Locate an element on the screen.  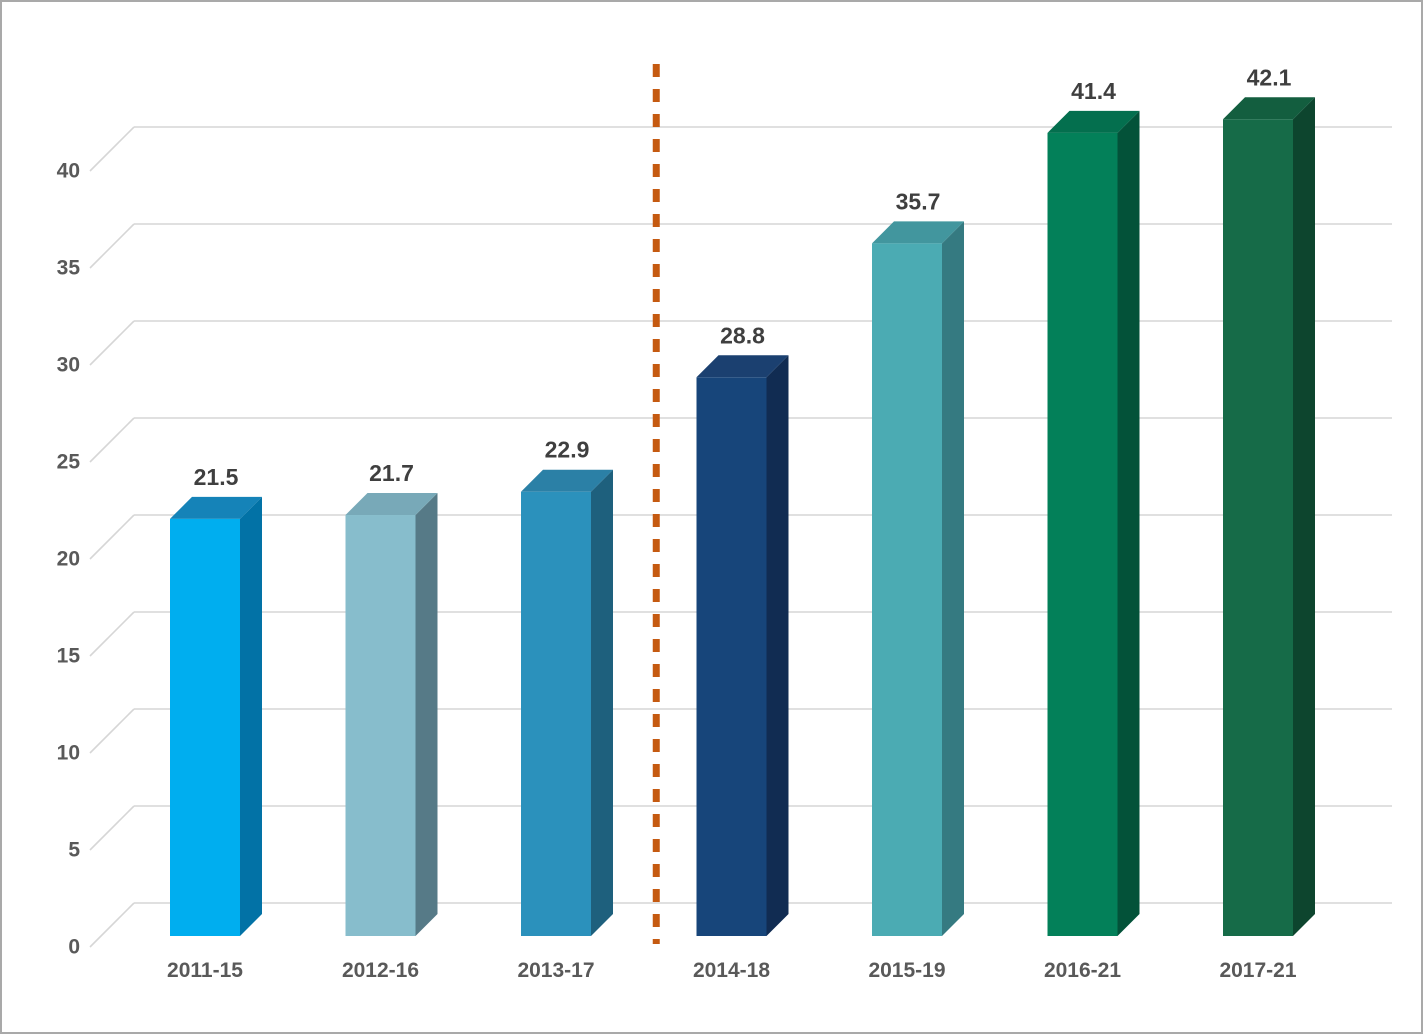
value-label-2017-21: 42.1 is located at coordinates (1269, 77).